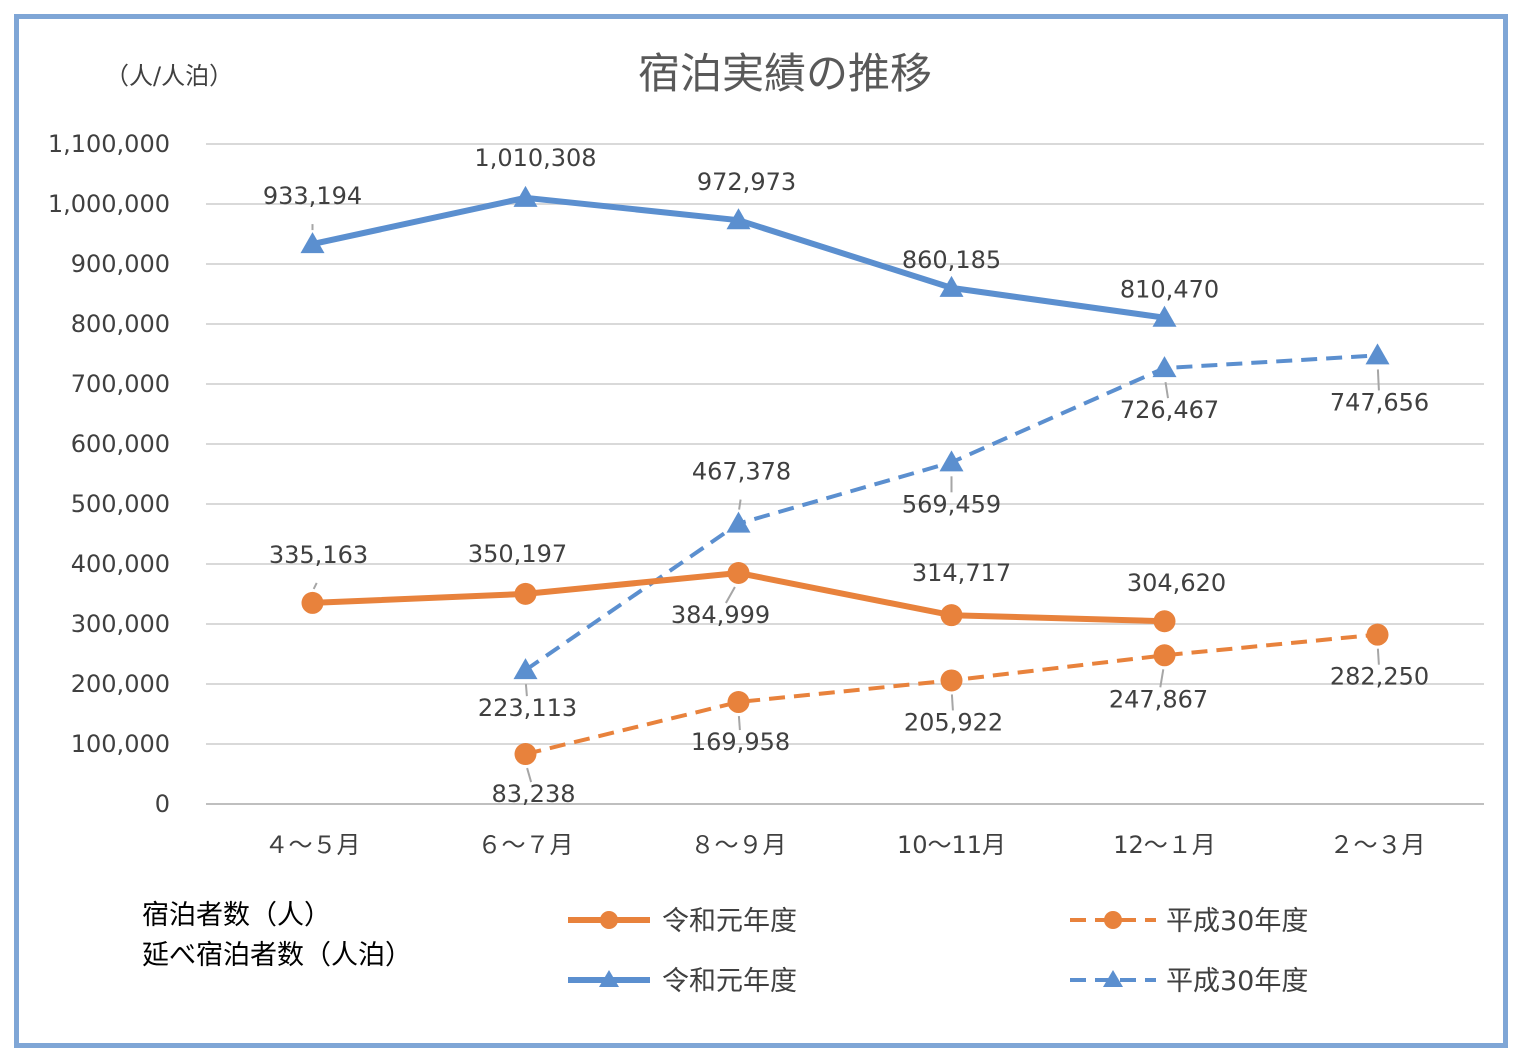 Image resolution: width=1526 pixels, height=1064 pixels. Describe the element at coordinates (1379, 677) in the screenshot. I see `data-label: 282,250` at that location.